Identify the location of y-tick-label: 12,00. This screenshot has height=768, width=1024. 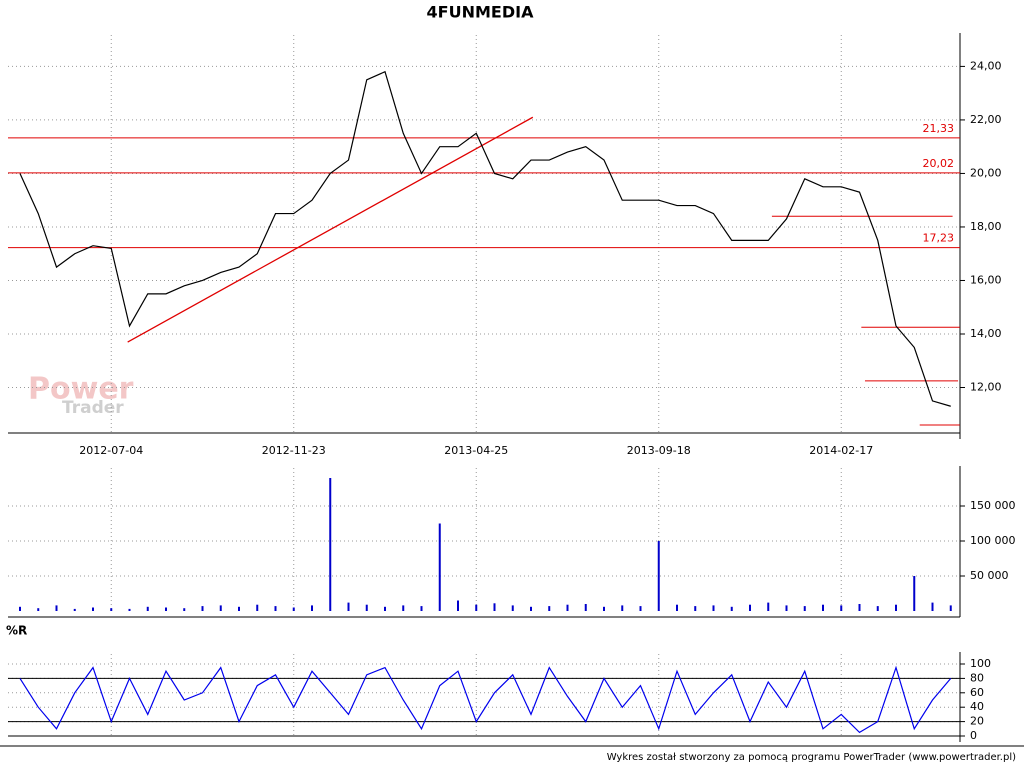
(986, 387).